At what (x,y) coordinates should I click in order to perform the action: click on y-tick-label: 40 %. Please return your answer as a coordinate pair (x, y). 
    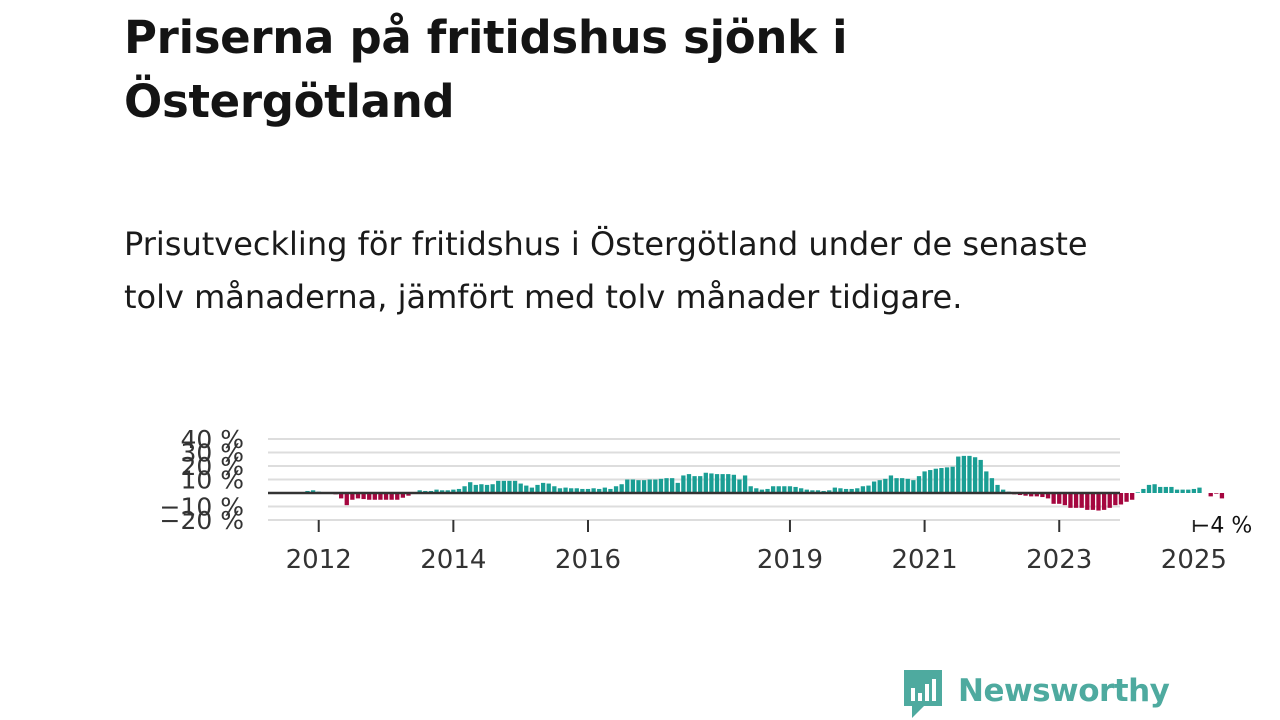
    Looking at the image, I should click on (212, 439).